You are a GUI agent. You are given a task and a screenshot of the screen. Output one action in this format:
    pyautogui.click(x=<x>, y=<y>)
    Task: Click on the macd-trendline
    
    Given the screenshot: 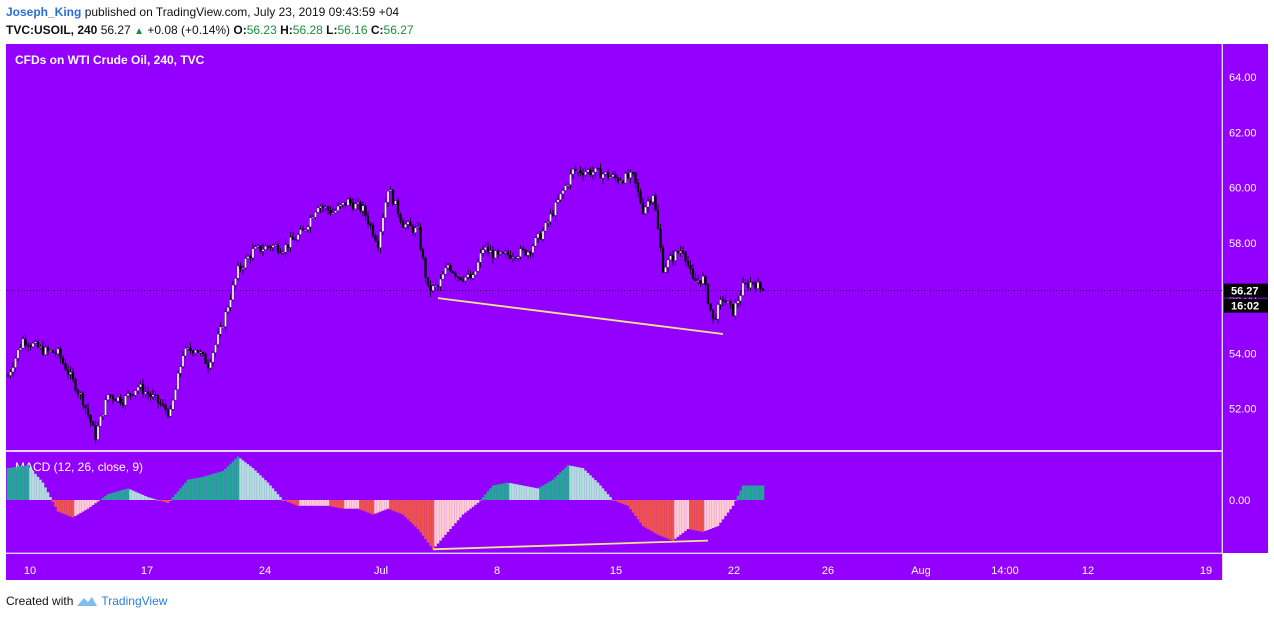 What is the action you would take?
    pyautogui.click(x=570, y=545)
    